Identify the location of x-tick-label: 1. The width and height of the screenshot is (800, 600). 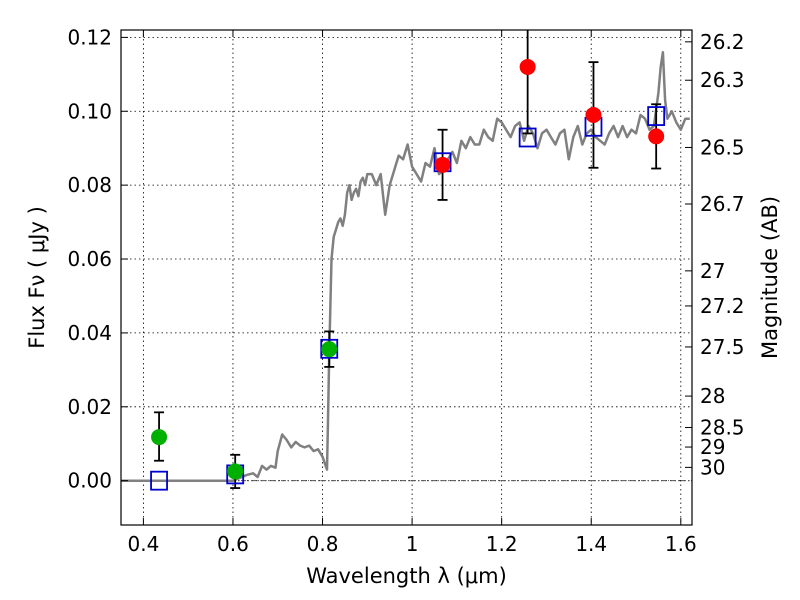
(412, 544).